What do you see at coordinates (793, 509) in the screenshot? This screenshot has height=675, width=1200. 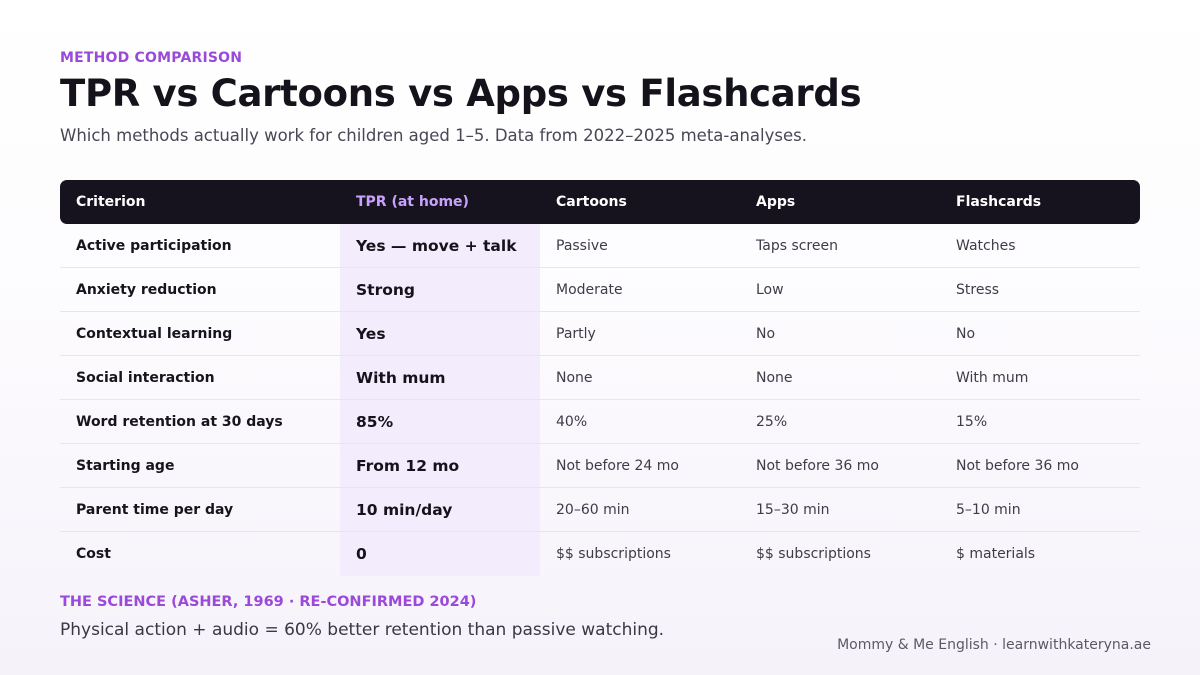 I see `cell-apps: 15–30 min` at bounding box center [793, 509].